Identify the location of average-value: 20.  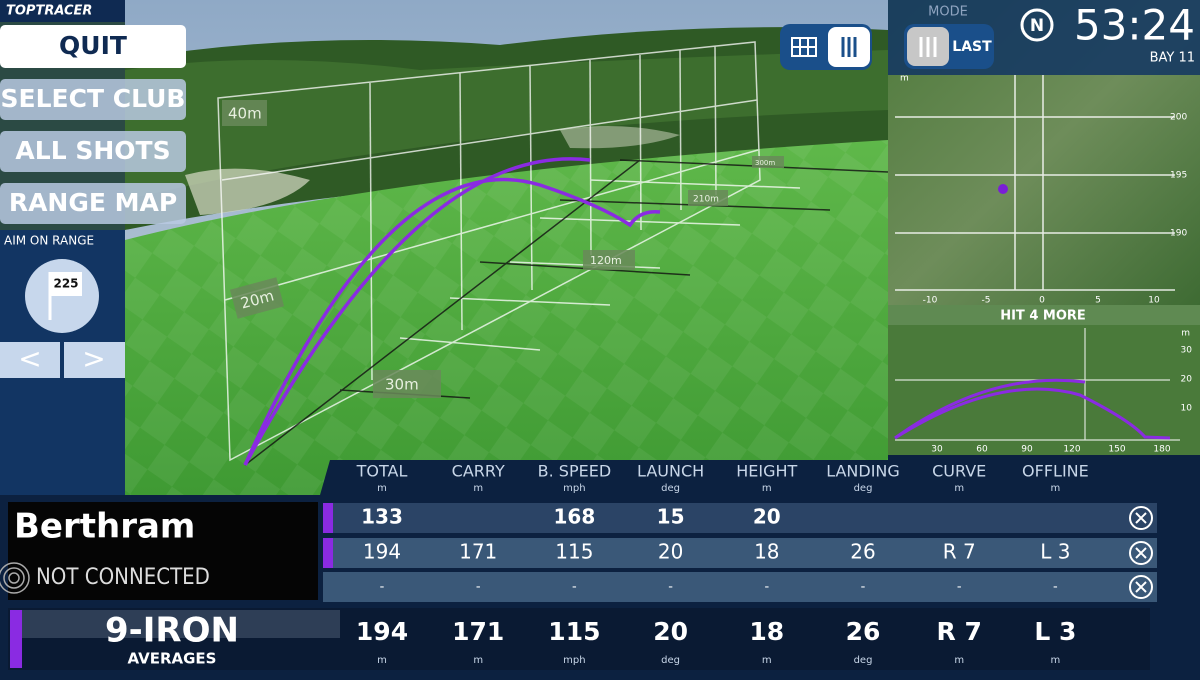
(670, 631).